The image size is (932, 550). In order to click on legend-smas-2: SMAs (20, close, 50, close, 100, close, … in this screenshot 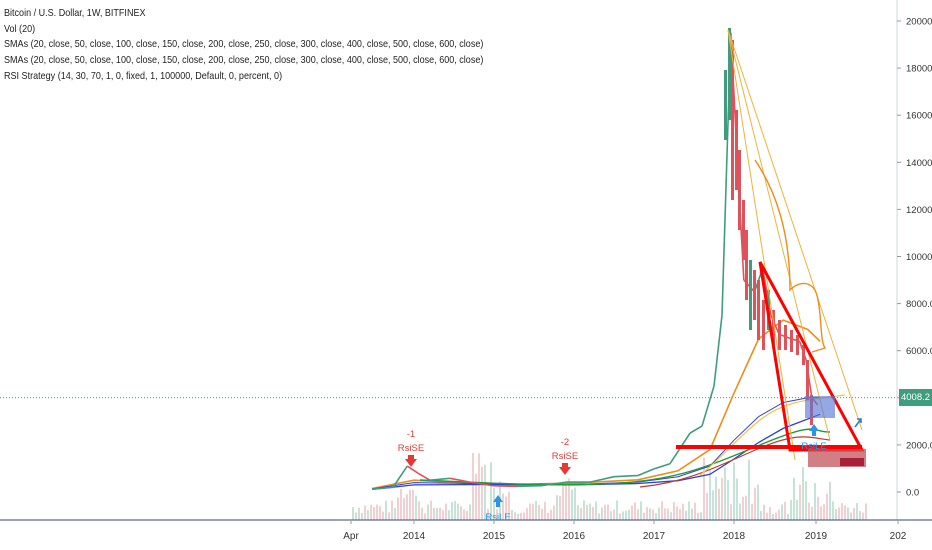, I will do `click(244, 60)`.